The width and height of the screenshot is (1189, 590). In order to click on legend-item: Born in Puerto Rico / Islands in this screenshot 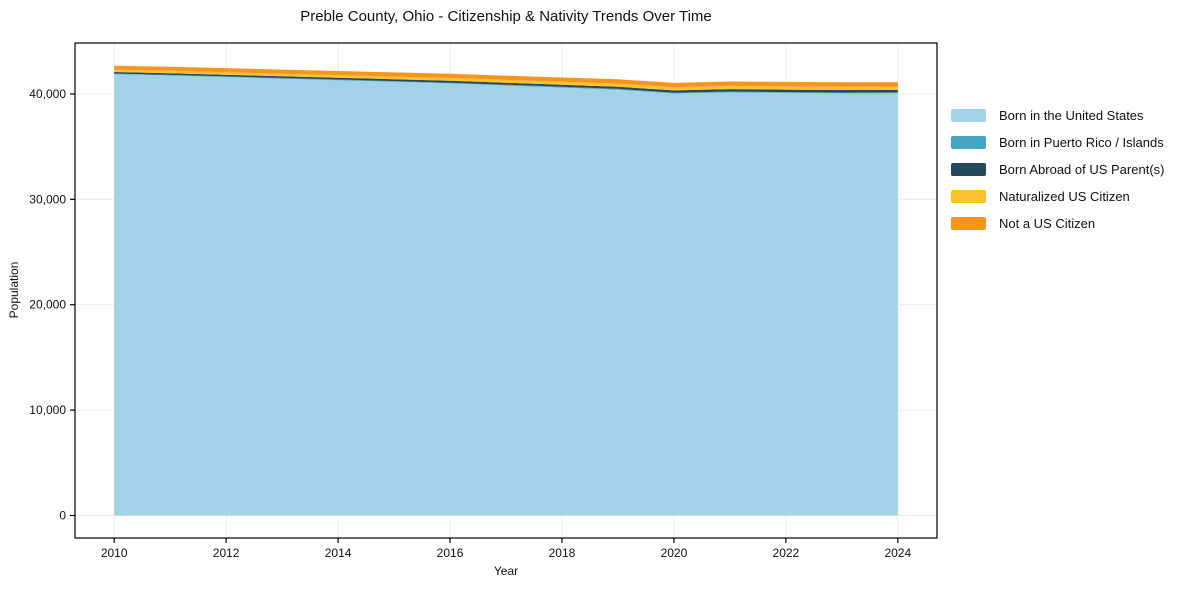, I will do `click(1057, 142)`.